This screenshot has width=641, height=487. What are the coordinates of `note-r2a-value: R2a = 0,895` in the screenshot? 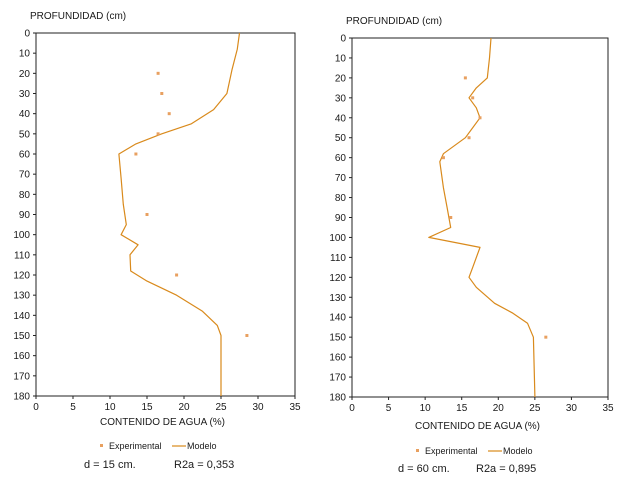 It's located at (506, 469).